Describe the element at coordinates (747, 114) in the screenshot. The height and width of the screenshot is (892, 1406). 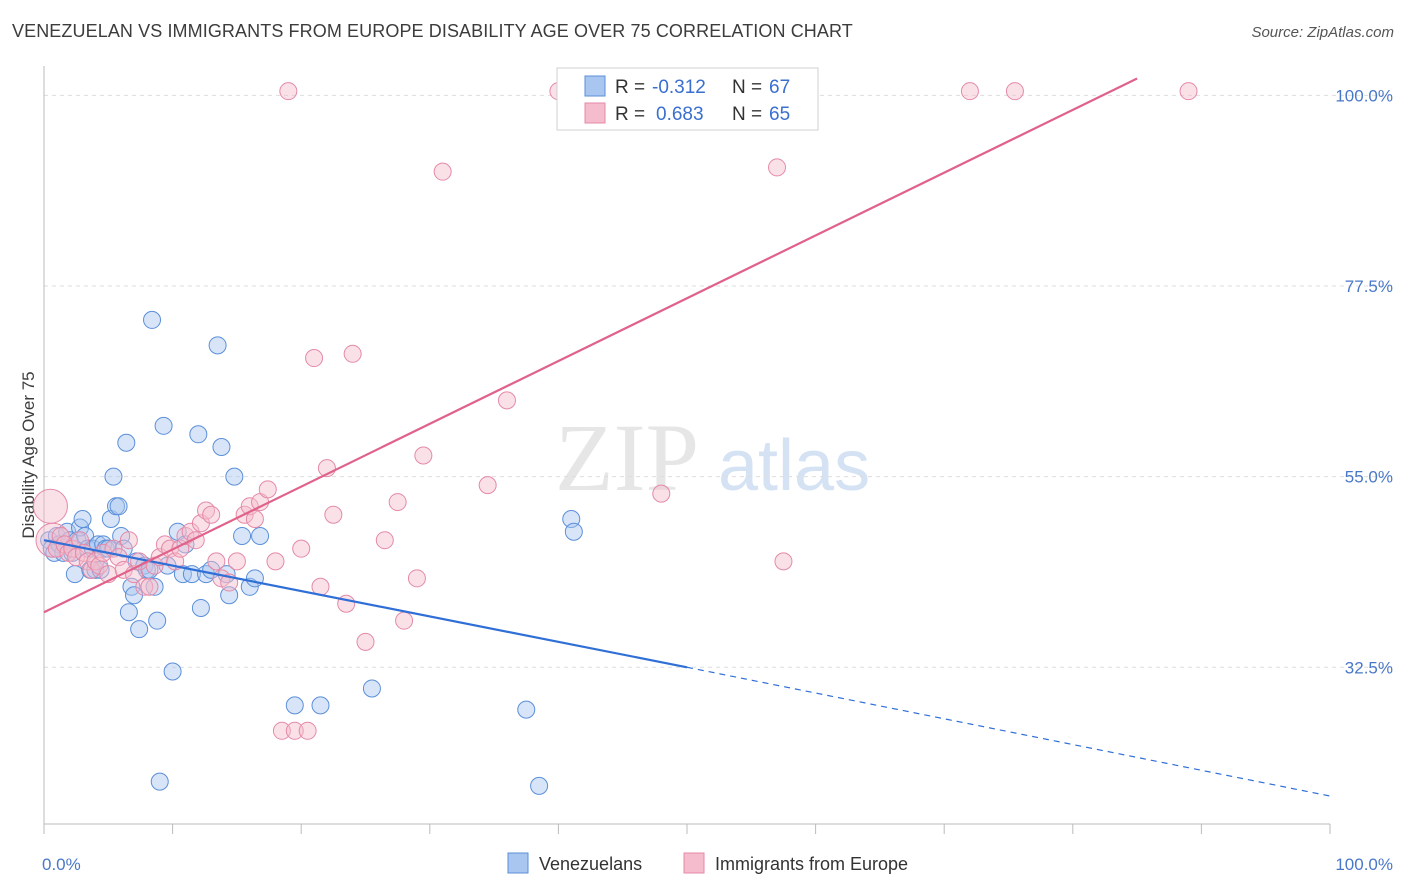
I see `legend-n-label-2: N =` at that location.